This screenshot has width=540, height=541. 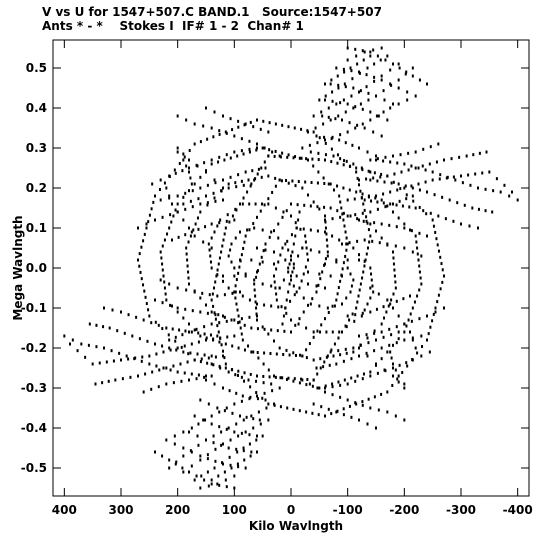 What do you see at coordinates (173, 26) in the screenshot?
I see `header-line-2: Ants * - * Stokes I IF# 1 - 2 Chan# 1` at bounding box center [173, 26].